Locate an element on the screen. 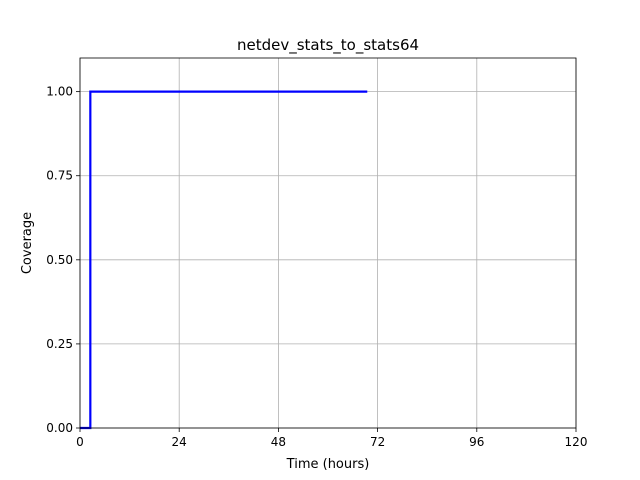  x-axis-label: Time (hours) is located at coordinates (328, 464).